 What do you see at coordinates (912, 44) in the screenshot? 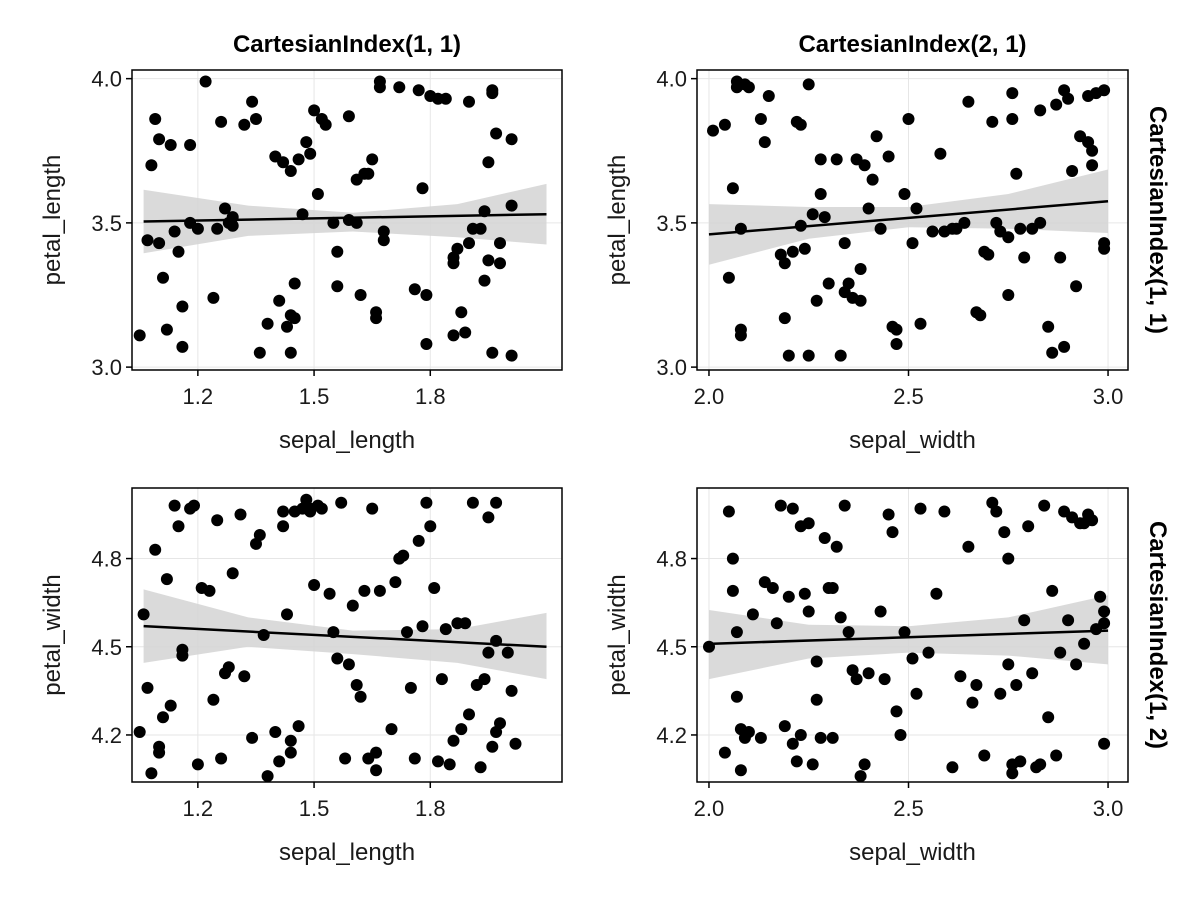
I see `panel-title: CartesianIndex(2, 1)` at bounding box center [912, 44].